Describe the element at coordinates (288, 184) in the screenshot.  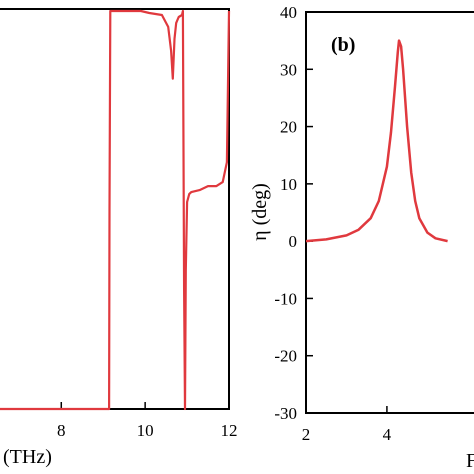
I see `panel-b-ytick-label: 10` at that location.